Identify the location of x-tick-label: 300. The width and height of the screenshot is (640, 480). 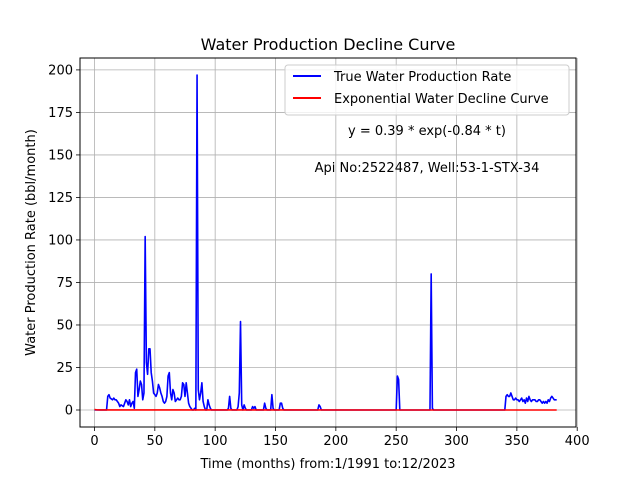
(456, 441).